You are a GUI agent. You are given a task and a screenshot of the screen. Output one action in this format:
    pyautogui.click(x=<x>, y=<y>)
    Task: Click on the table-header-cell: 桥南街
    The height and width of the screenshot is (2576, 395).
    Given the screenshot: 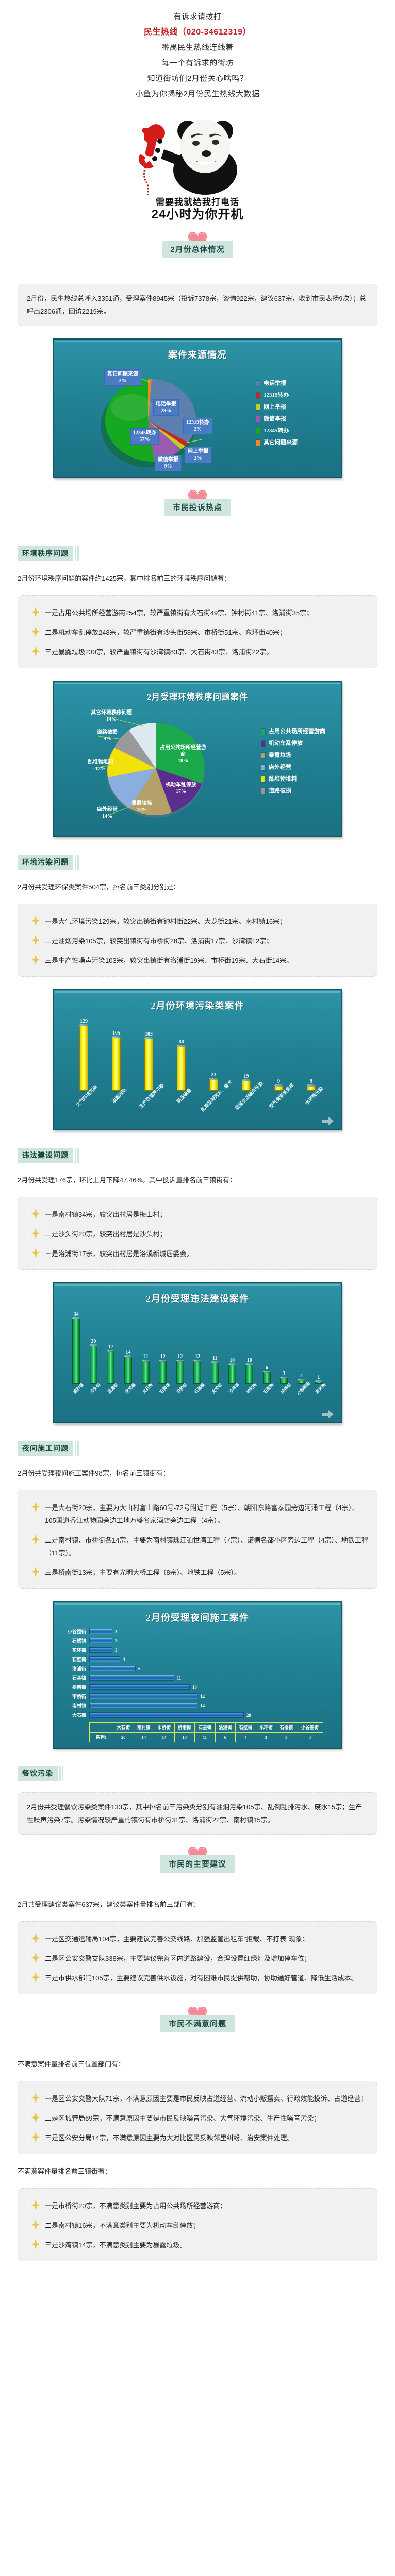 What is the action you would take?
    pyautogui.click(x=184, y=1727)
    